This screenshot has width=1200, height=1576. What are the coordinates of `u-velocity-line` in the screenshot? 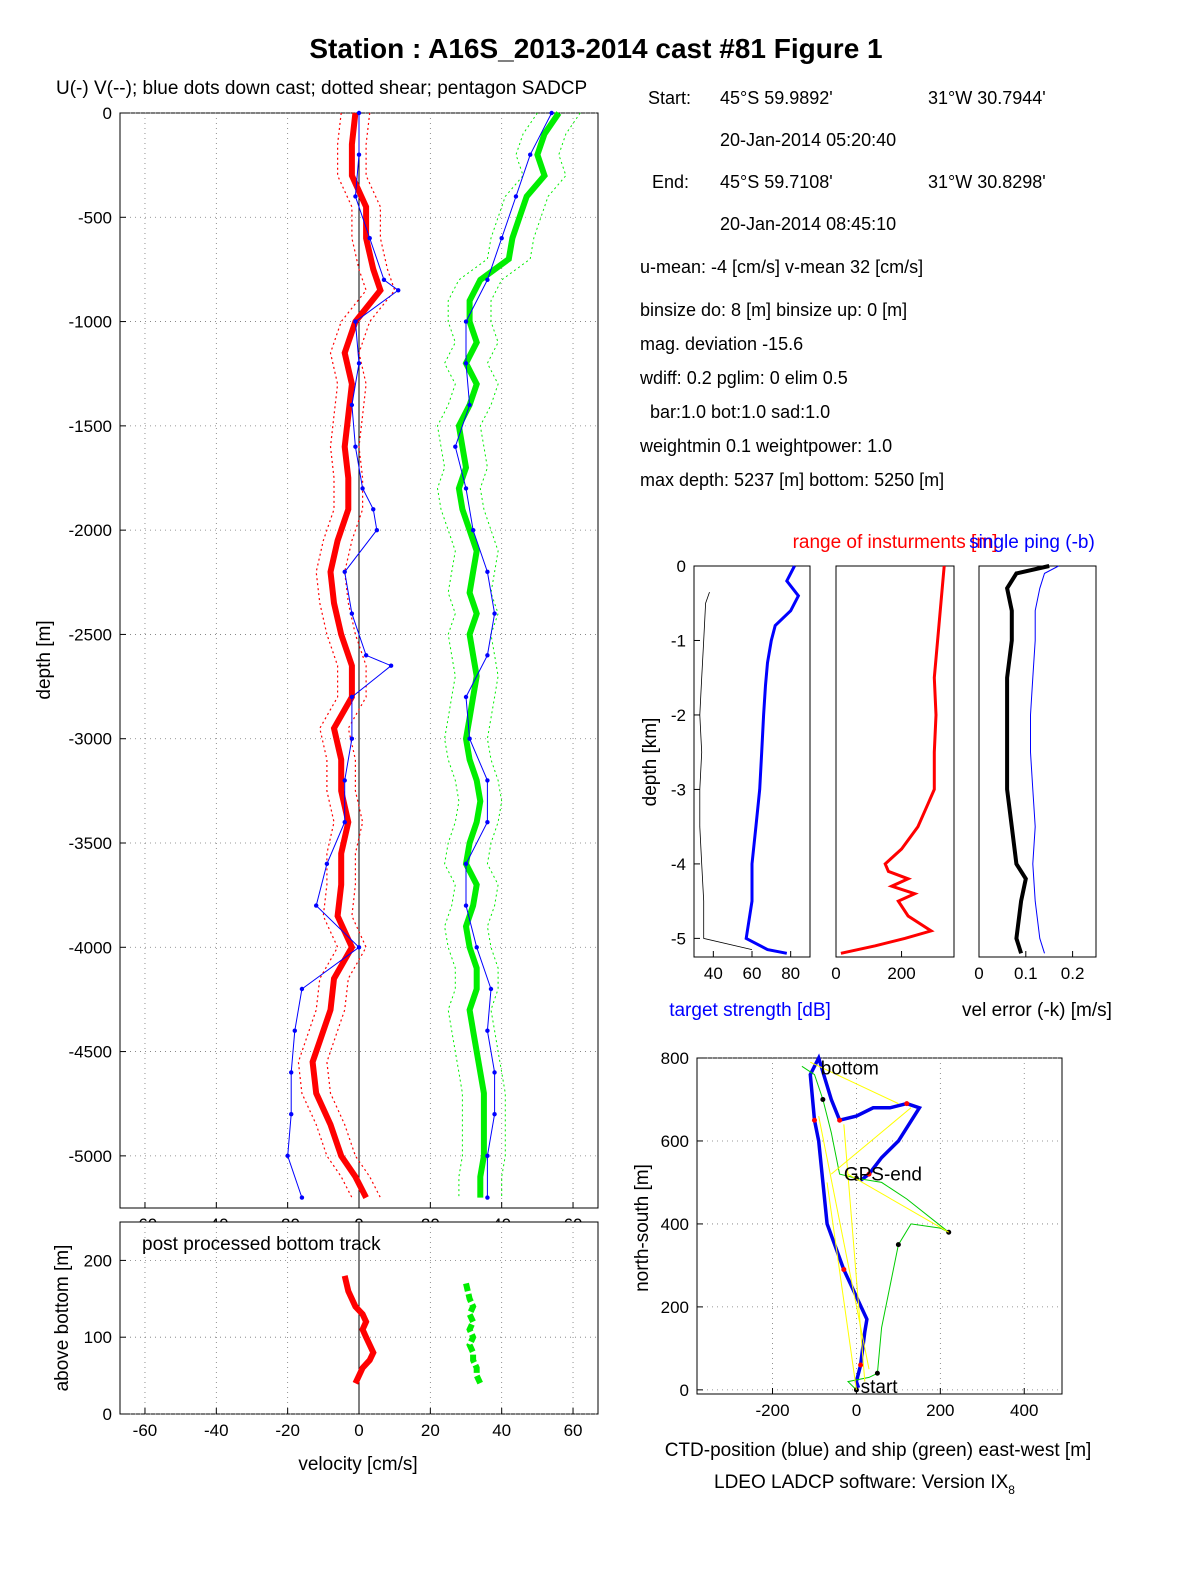 It's located at (346, 655).